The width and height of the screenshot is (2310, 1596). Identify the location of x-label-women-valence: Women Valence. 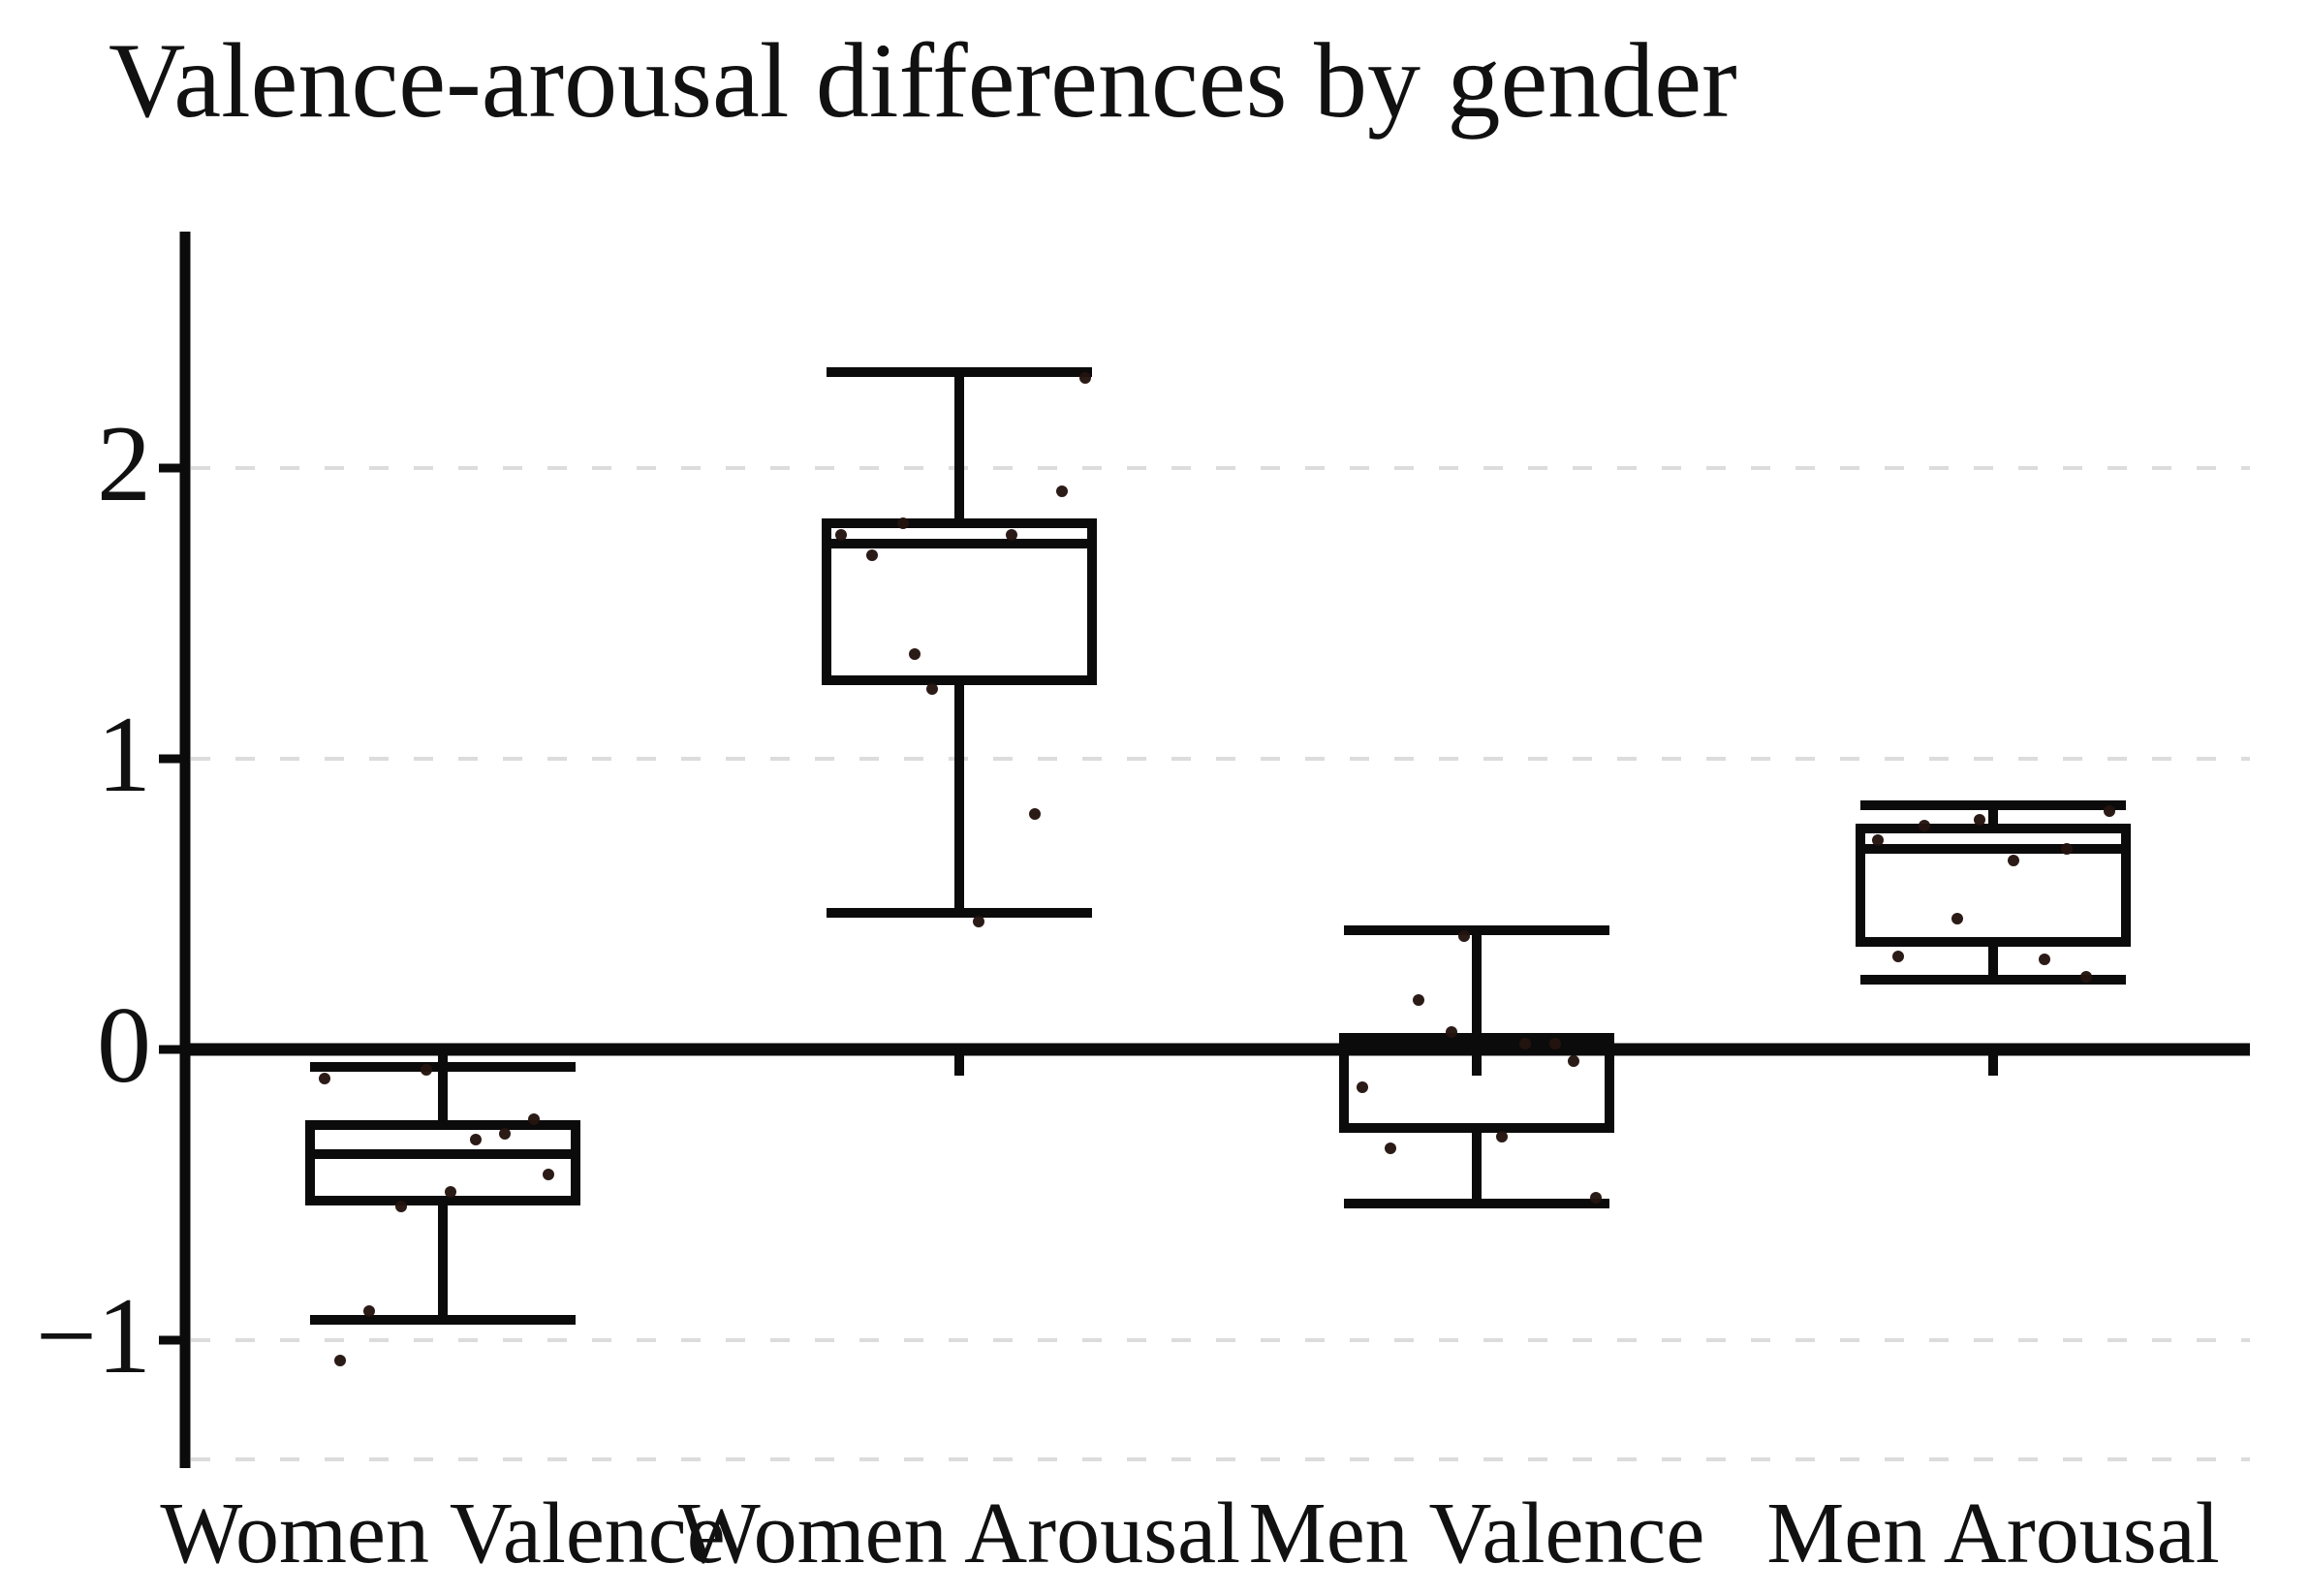
(442, 1533).